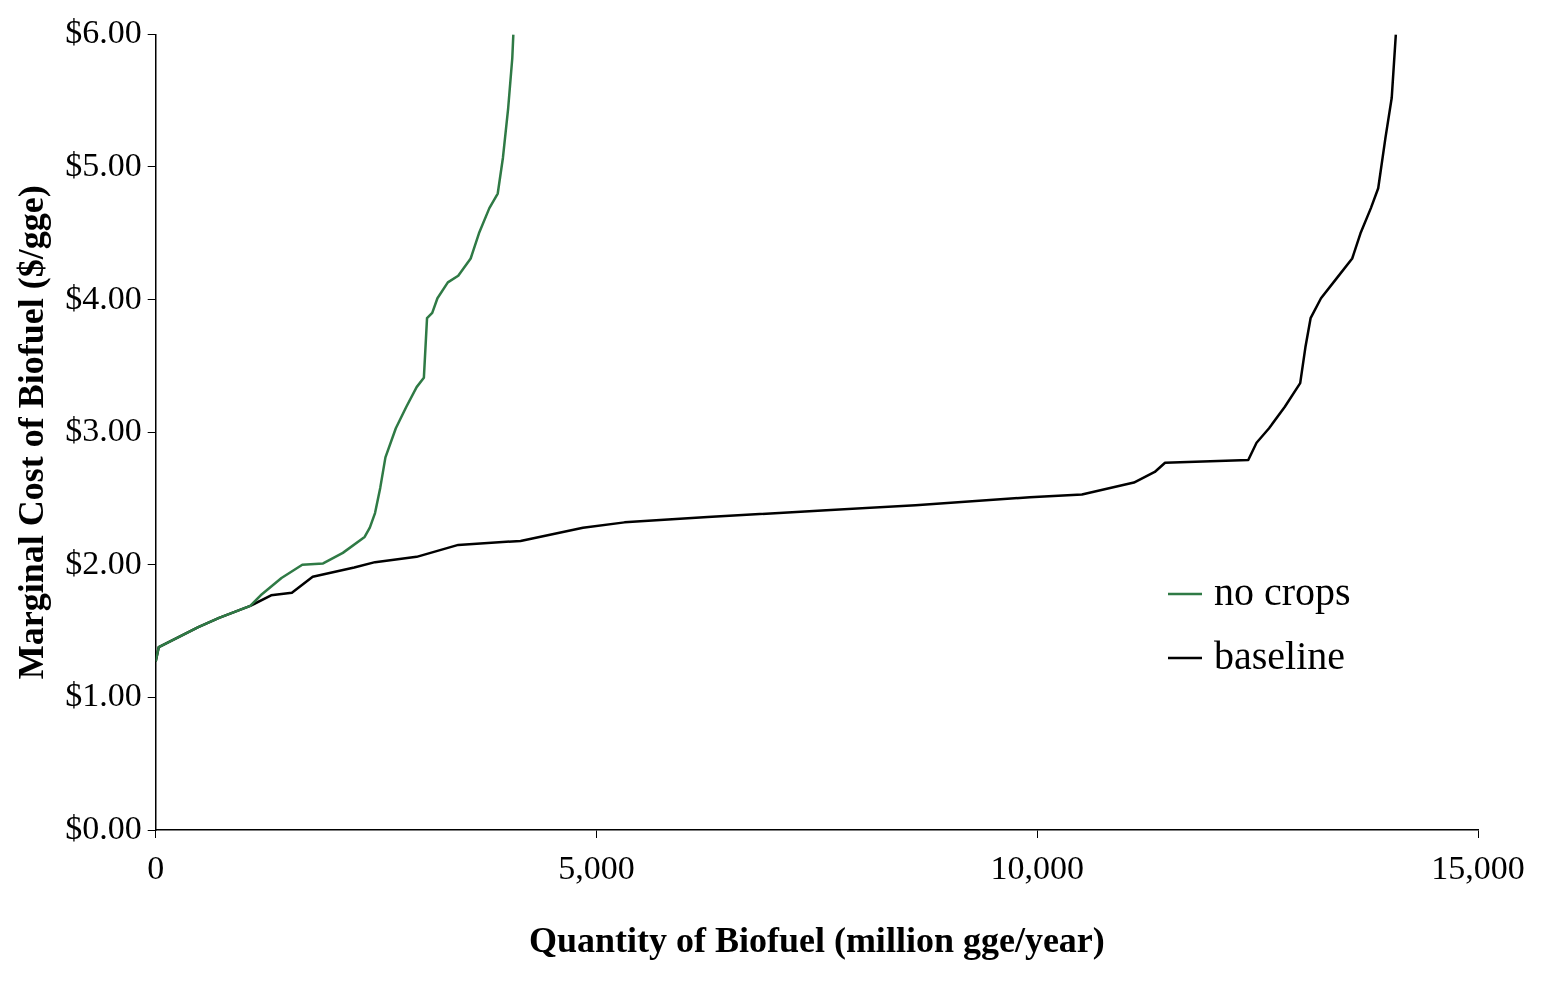 The height and width of the screenshot is (984, 1552). Describe the element at coordinates (1478, 868) in the screenshot. I see `x-tick-label: 15,000` at that location.